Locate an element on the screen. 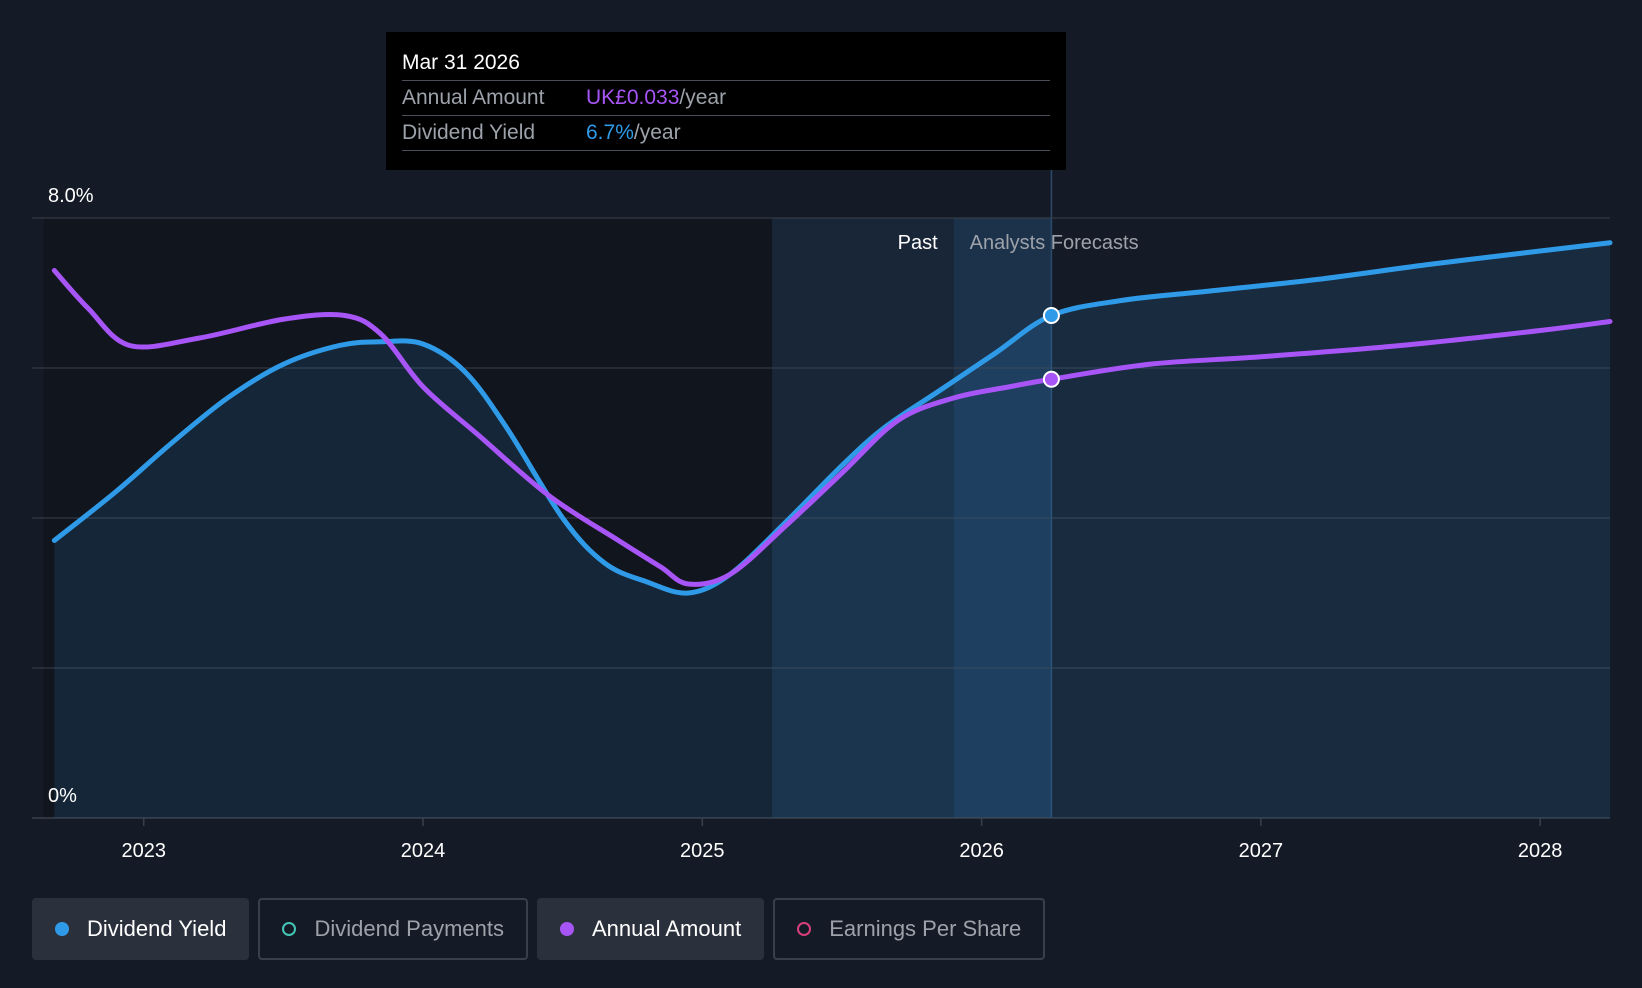 The height and width of the screenshot is (988, 1642). legend-annual-amount: Annual Amount is located at coordinates (650, 929).